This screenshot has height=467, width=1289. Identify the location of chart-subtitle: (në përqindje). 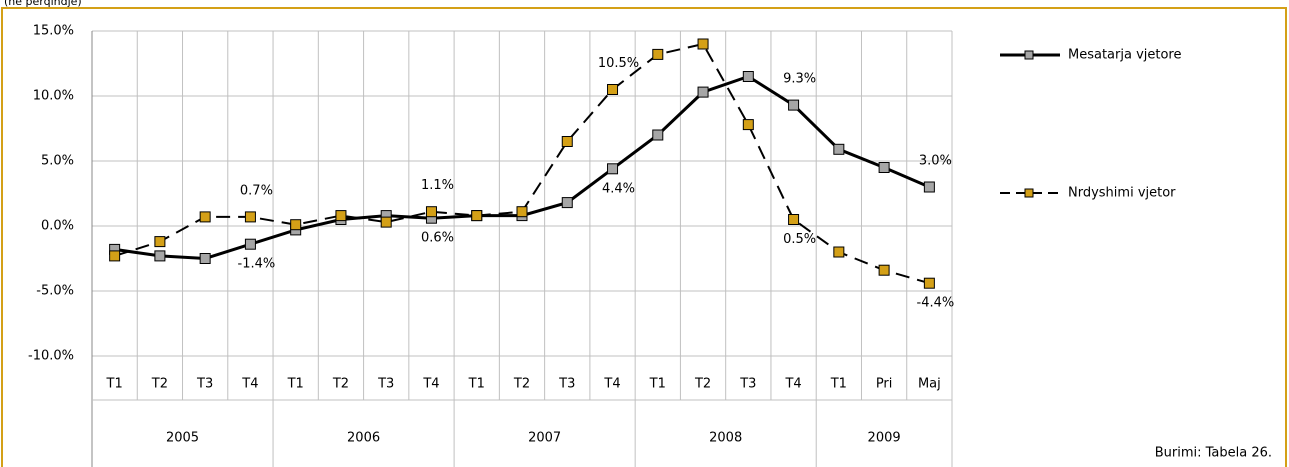
(43, 4).